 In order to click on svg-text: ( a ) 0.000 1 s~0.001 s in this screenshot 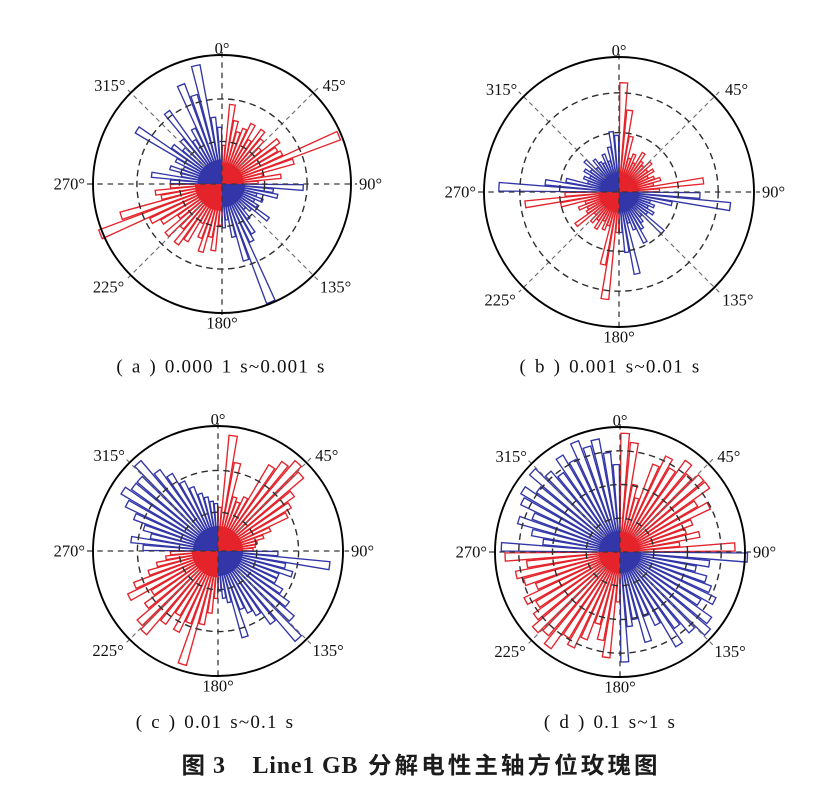, I will do `click(220, 367)`.